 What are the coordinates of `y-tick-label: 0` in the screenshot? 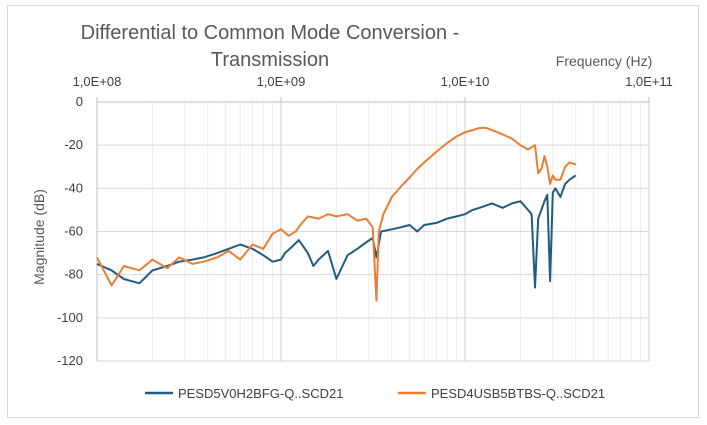 It's located at (79, 101).